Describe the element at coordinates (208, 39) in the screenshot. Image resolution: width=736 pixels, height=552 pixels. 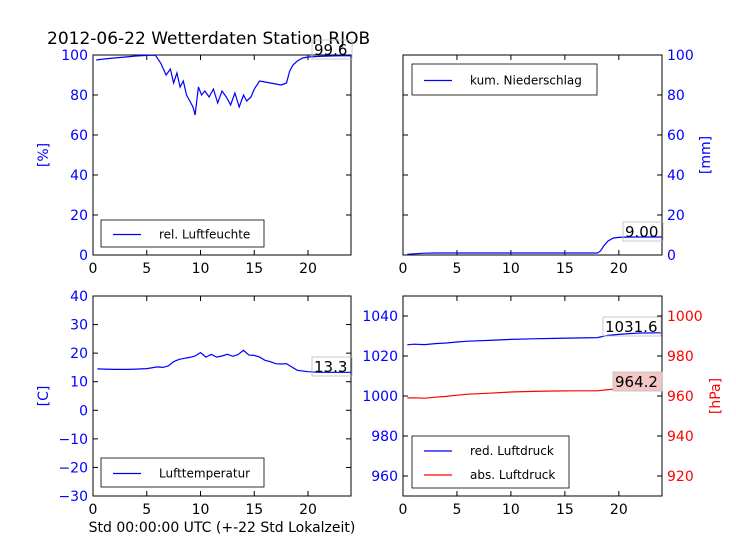
I see `figure-title: 2012-06-22 Wetterdaten Station RJOB` at that location.